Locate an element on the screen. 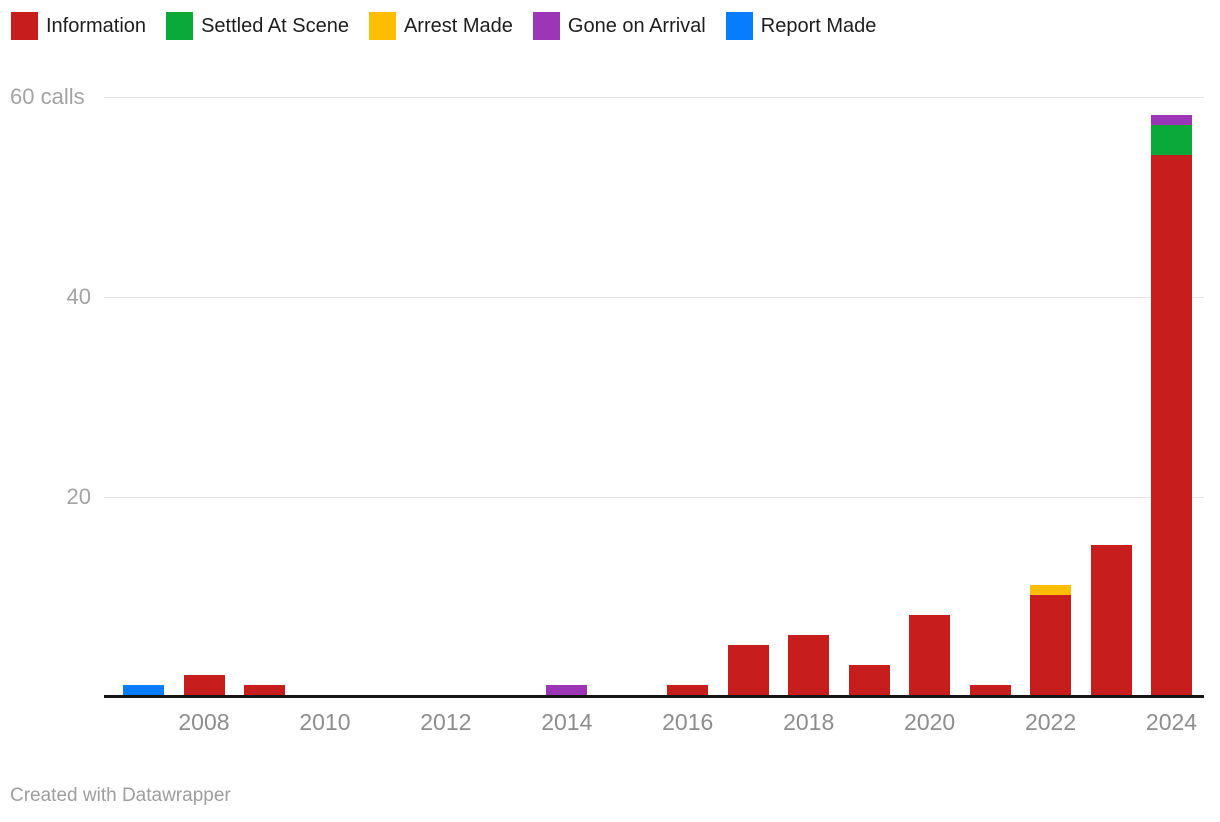  x-axis-label-2024: 2024 is located at coordinates (1171, 722).